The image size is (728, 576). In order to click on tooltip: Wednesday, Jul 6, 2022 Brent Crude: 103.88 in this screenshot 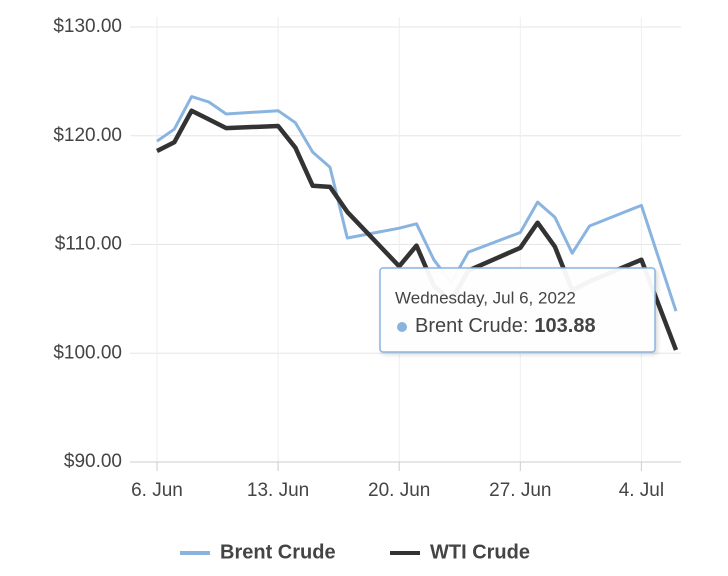, I will do `click(517, 310)`.